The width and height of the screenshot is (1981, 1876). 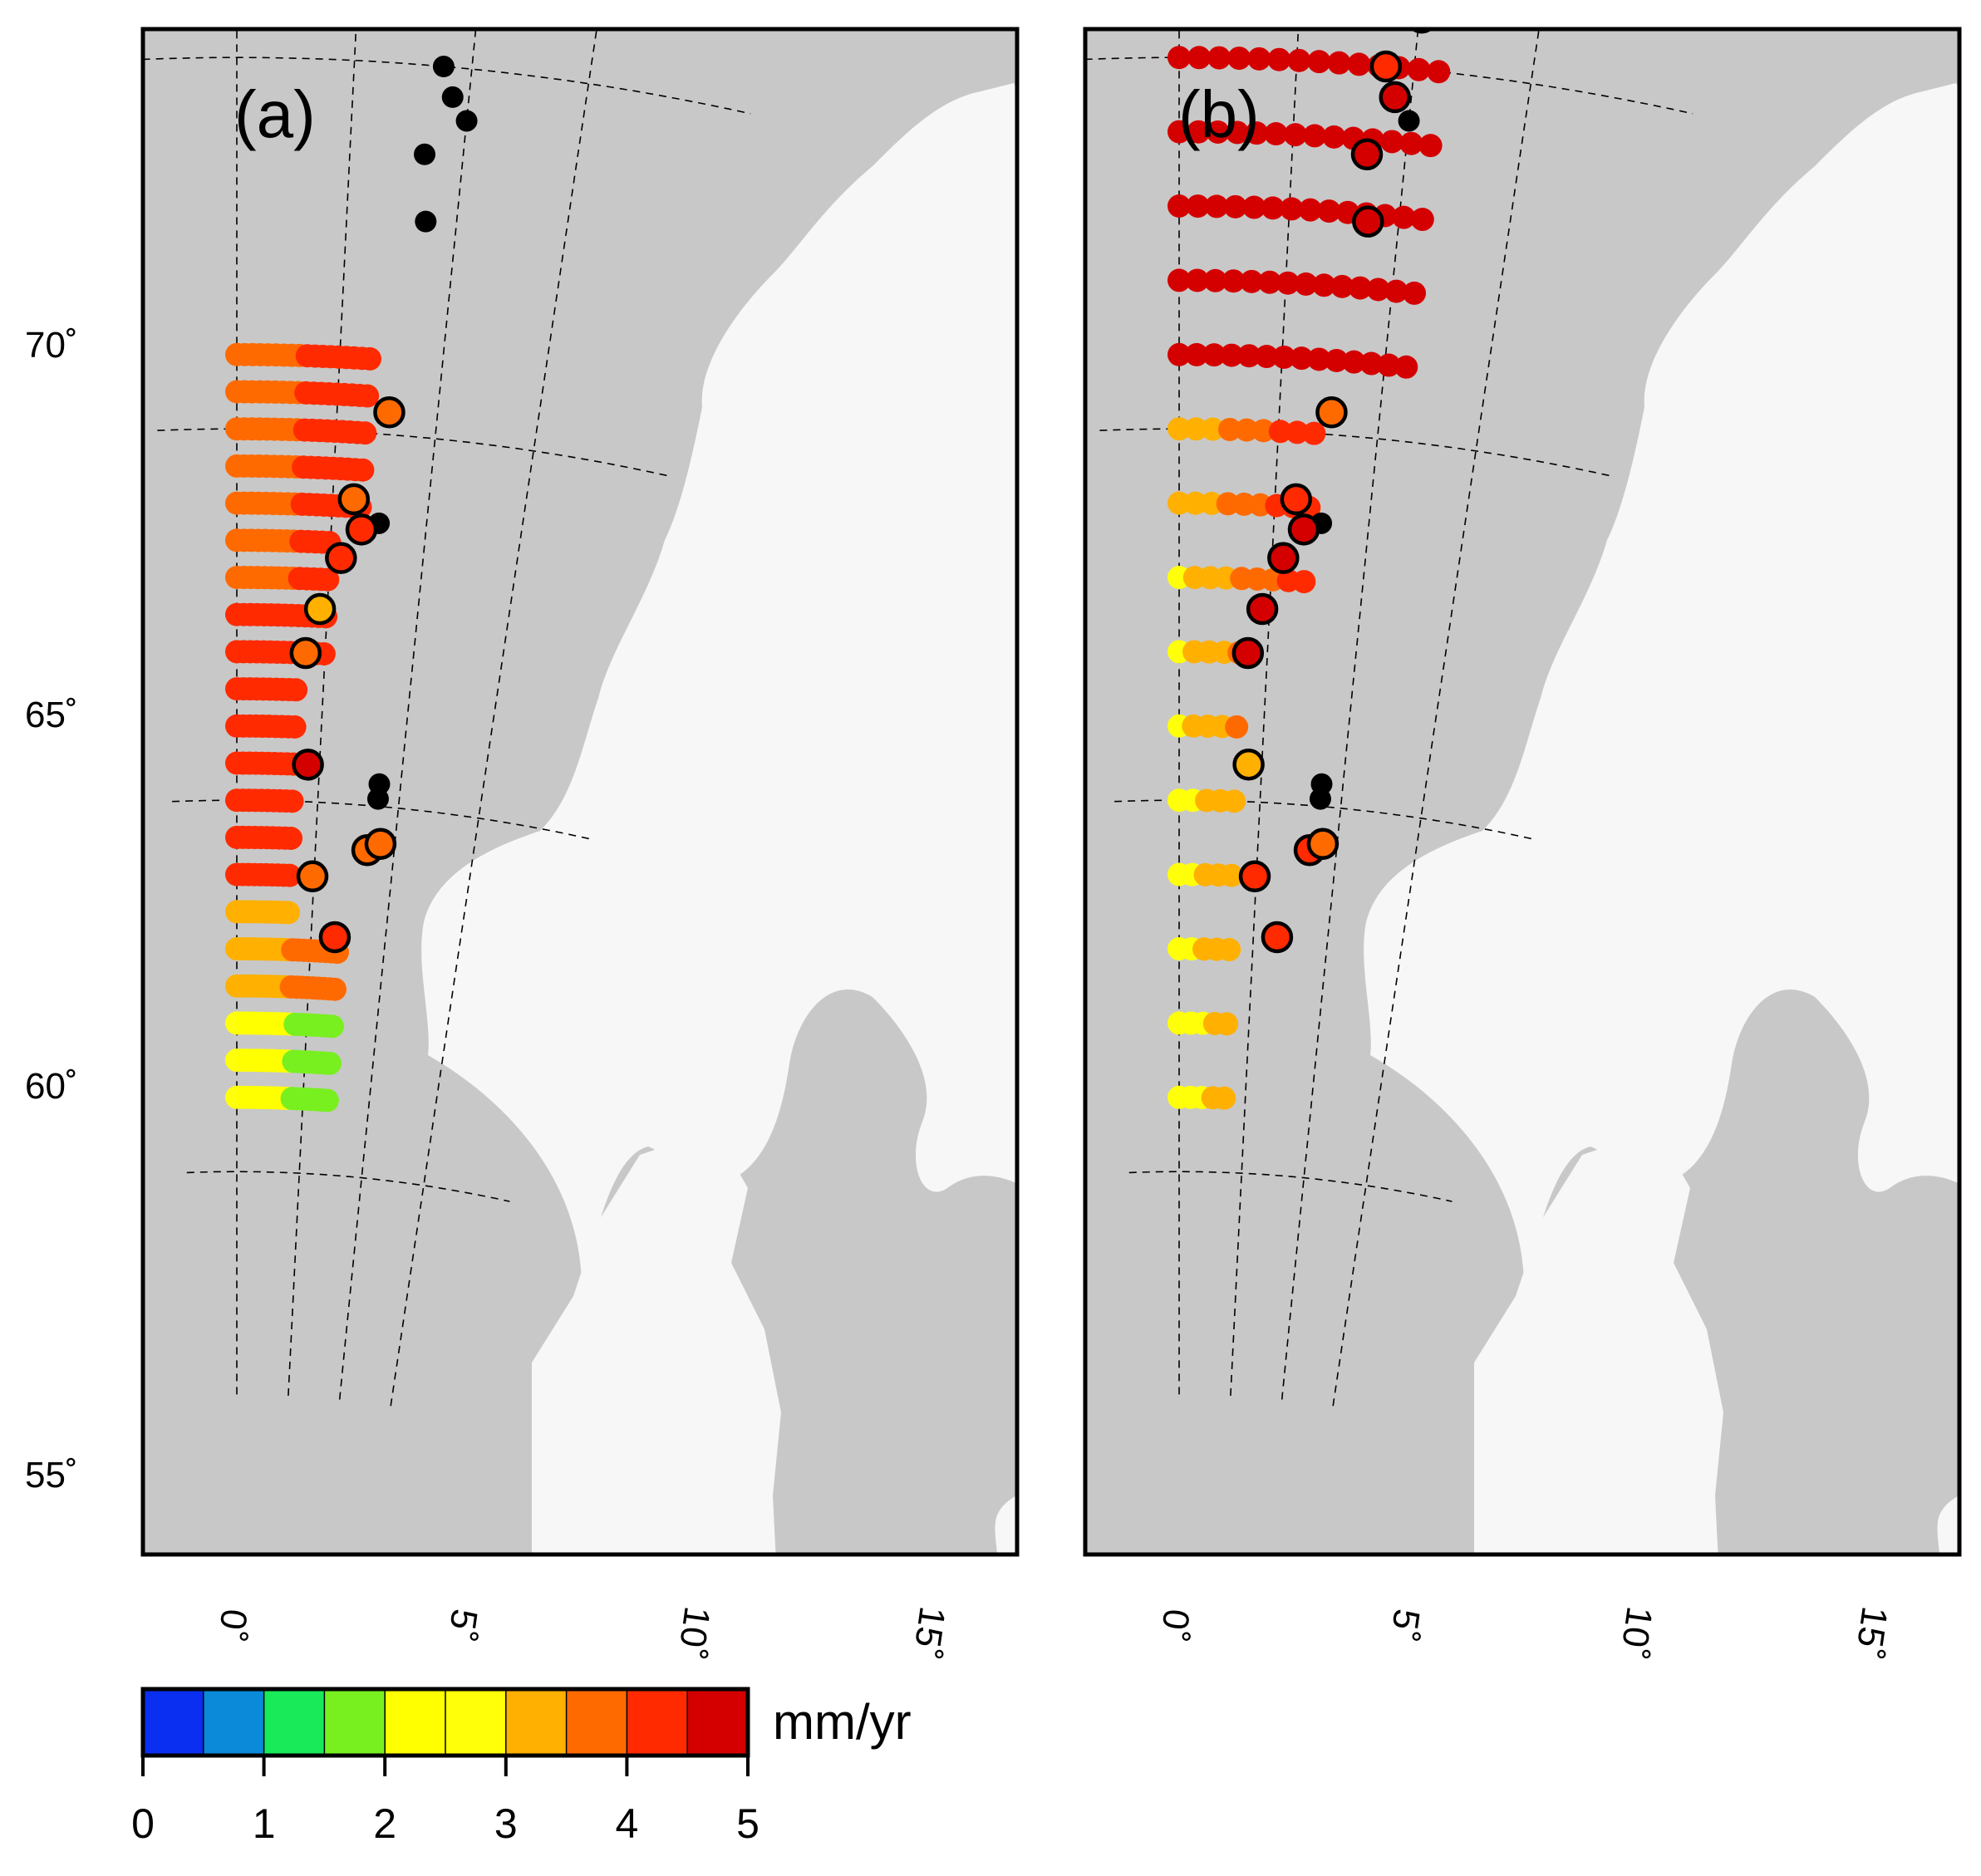 I want to click on panel-label: (b), so click(x=1219, y=114).